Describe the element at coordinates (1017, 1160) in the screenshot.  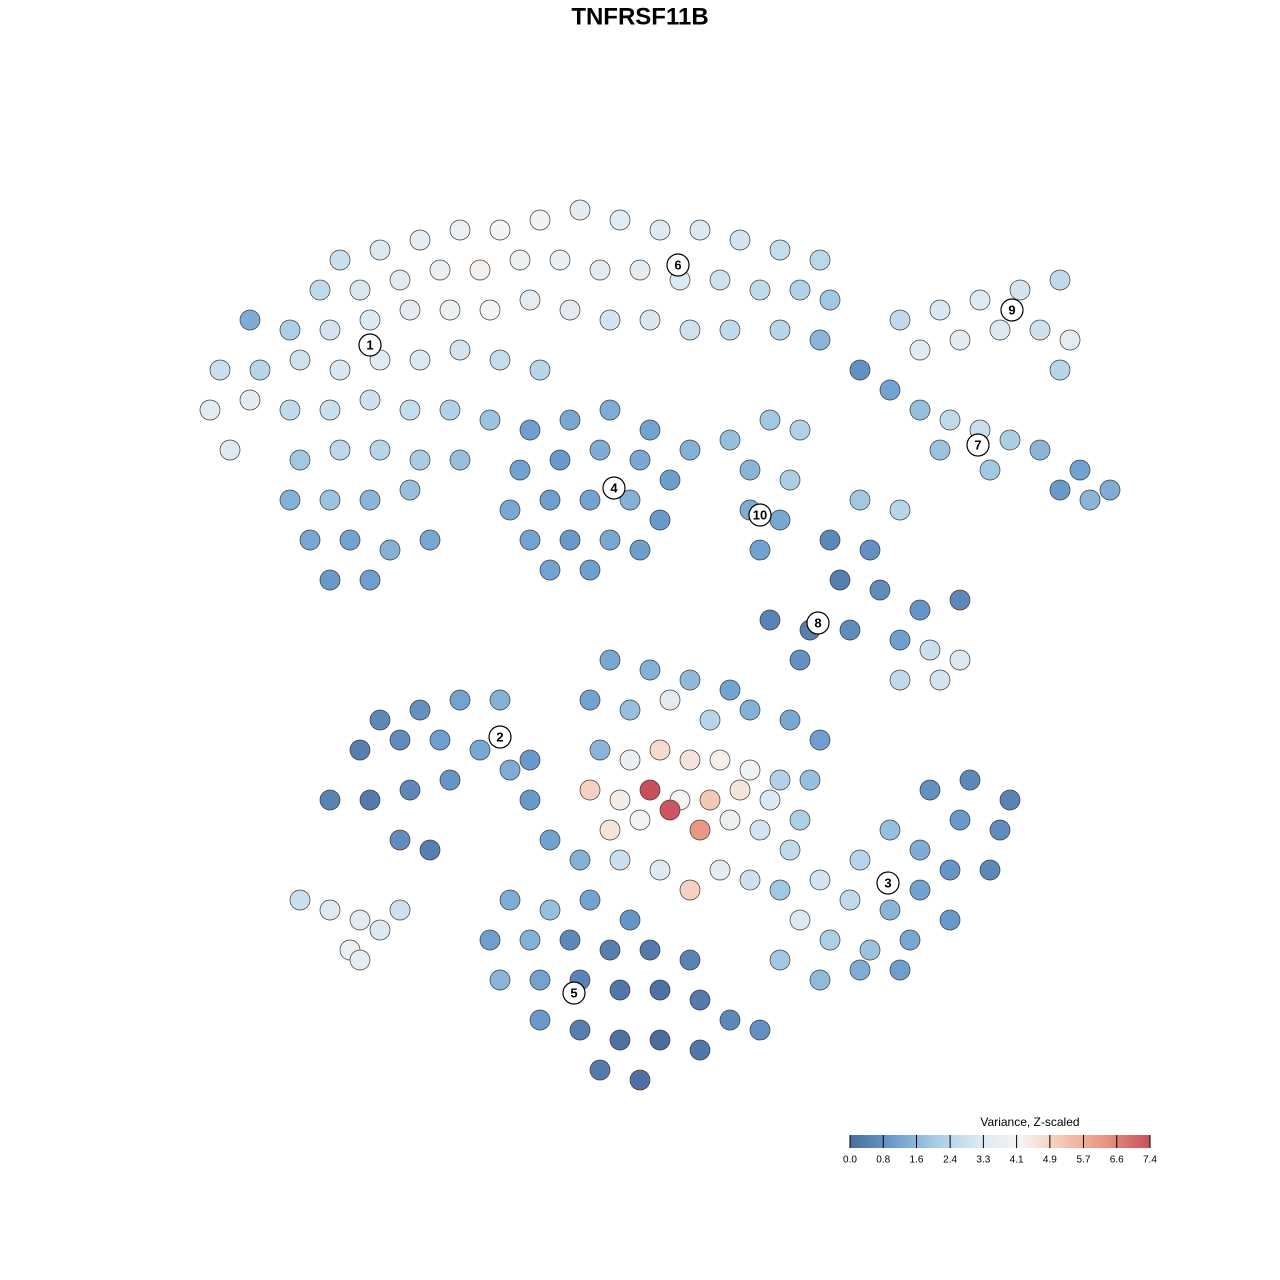
I see `colorbar-tick-label: 4.1` at that location.